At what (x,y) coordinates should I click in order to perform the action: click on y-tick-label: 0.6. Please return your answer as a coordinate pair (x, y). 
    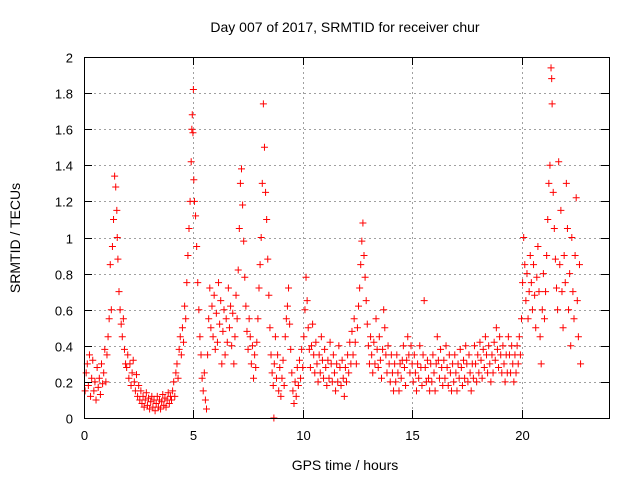
    Looking at the image, I should click on (64, 311).